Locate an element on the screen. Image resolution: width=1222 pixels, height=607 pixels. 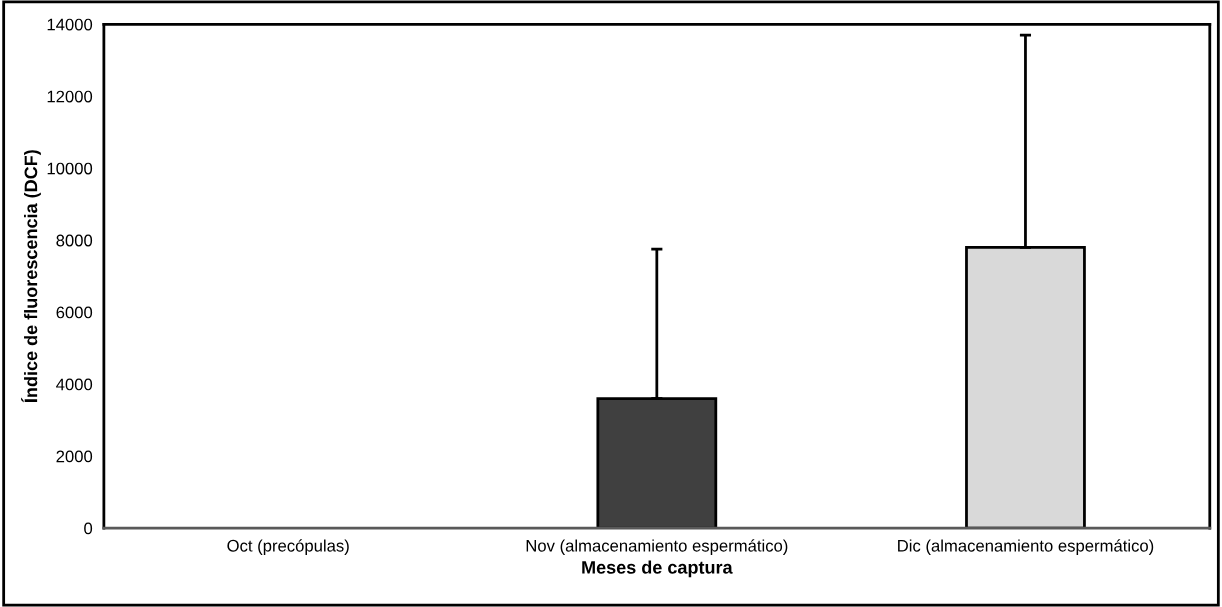
y-tick-label: 2000 is located at coordinates (74, 456).